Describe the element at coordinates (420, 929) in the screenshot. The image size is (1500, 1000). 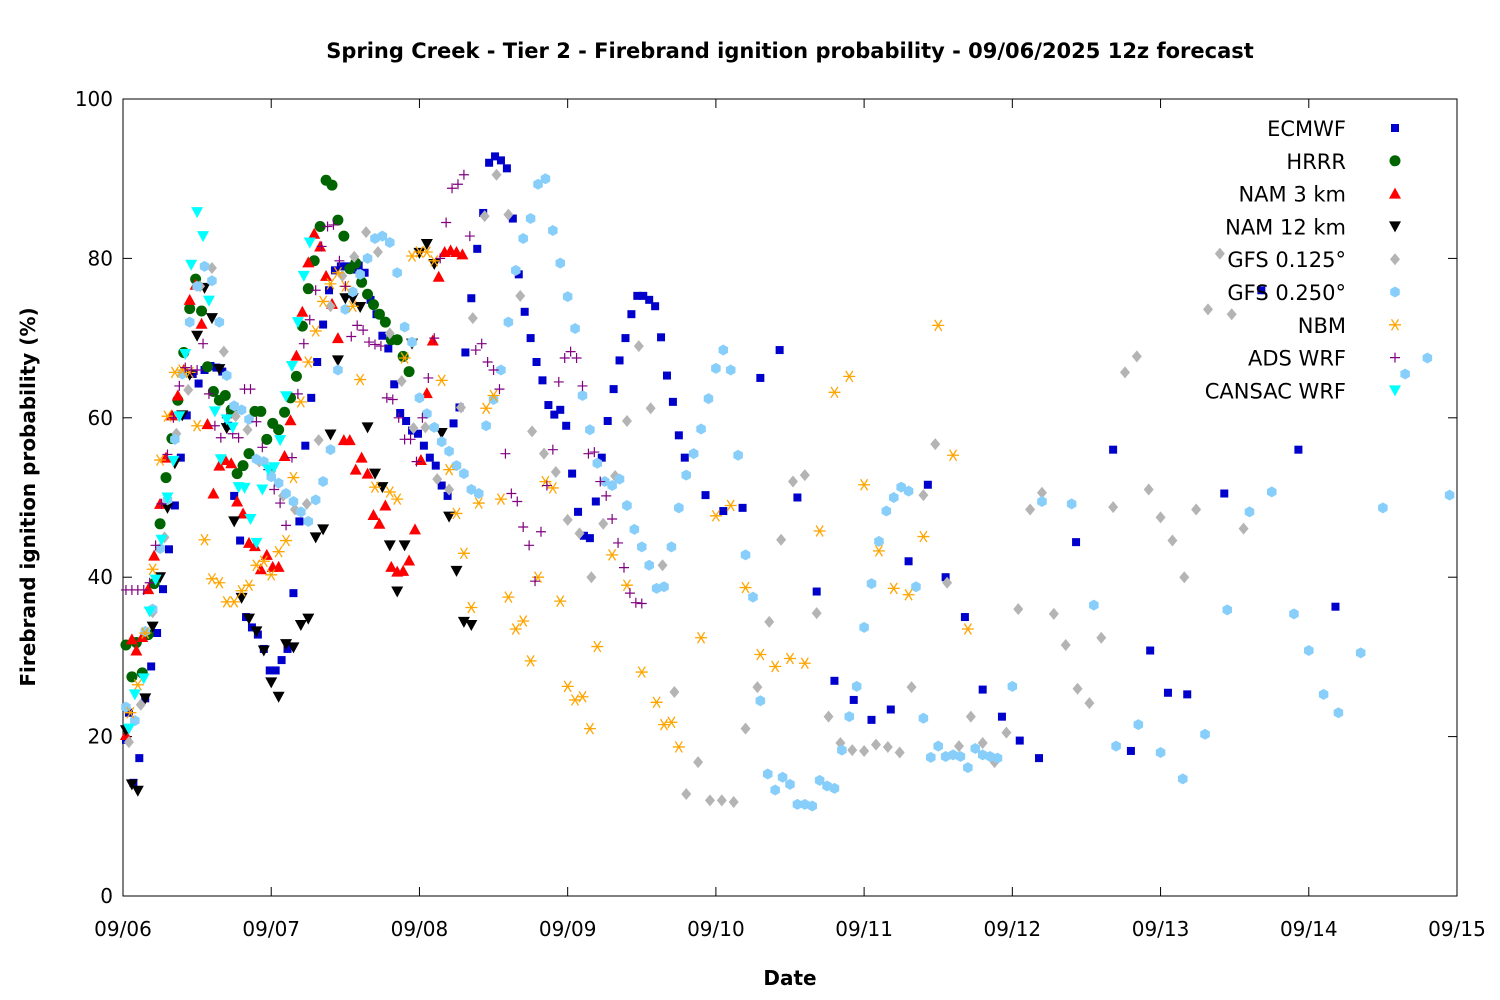
I see `x-tick-label: 09/08` at that location.